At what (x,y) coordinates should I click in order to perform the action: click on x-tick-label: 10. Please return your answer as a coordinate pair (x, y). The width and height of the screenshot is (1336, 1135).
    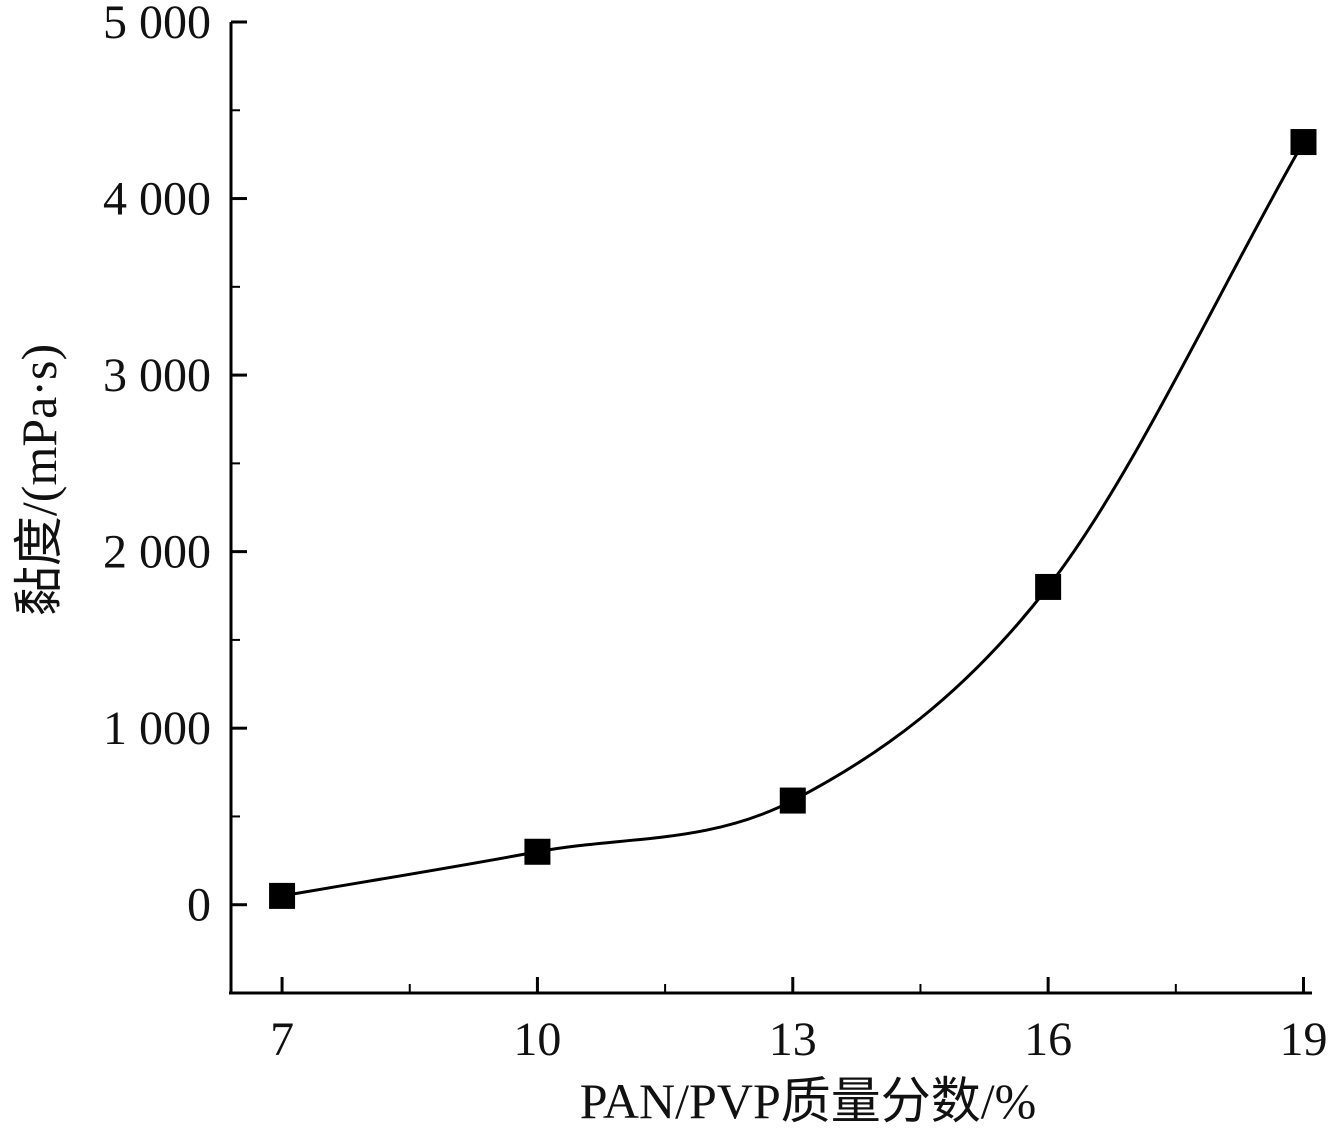
    Looking at the image, I should click on (537, 1039).